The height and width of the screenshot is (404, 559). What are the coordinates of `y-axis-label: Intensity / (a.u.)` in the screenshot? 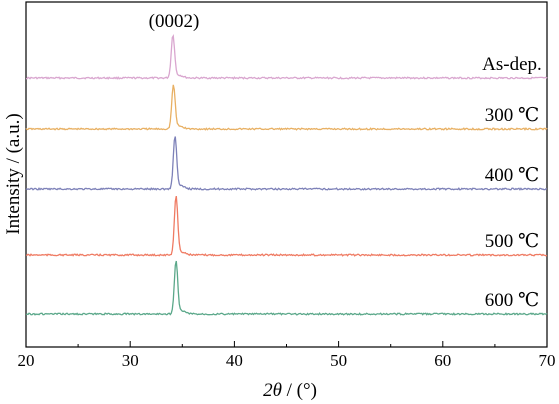 It's located at (13, 173).